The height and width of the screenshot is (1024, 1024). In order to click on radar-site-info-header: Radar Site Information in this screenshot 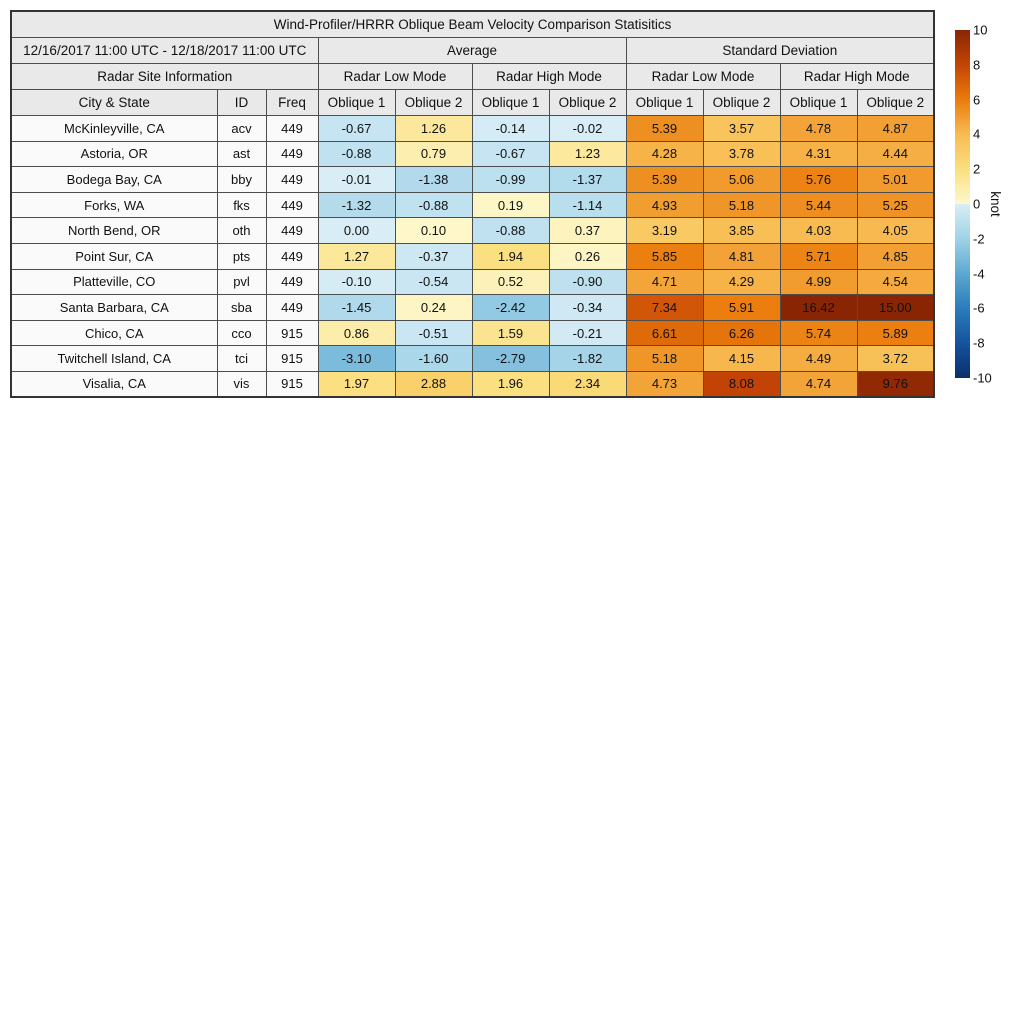, I will do `click(164, 76)`.